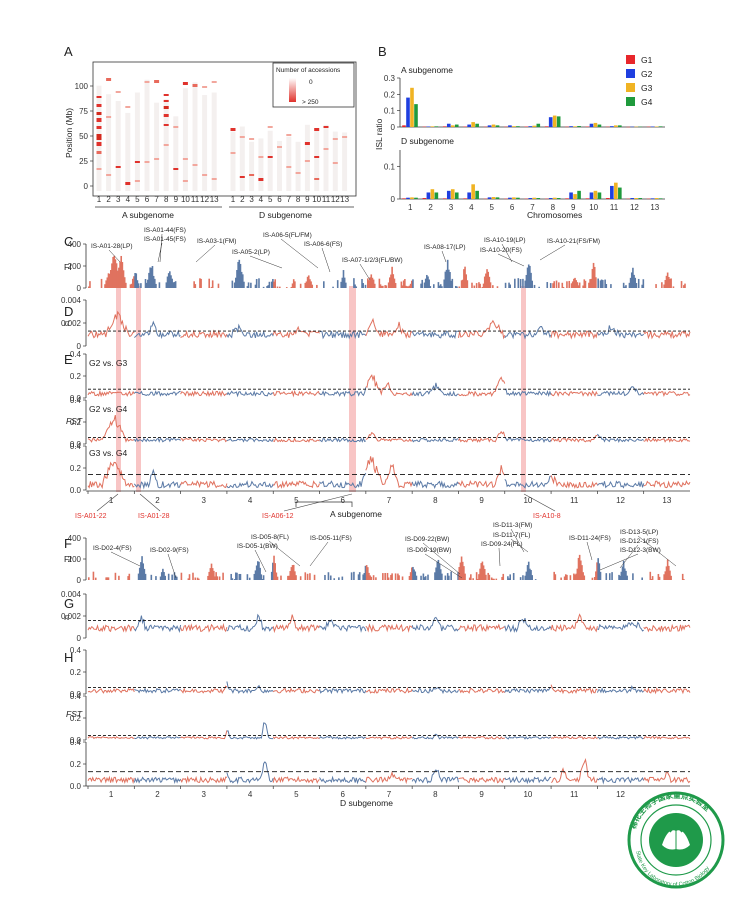 The width and height of the screenshot is (742, 897). What do you see at coordinates (296, 500) in the screenshot?
I see `a-axis-tick-label: 5` at bounding box center [296, 500].